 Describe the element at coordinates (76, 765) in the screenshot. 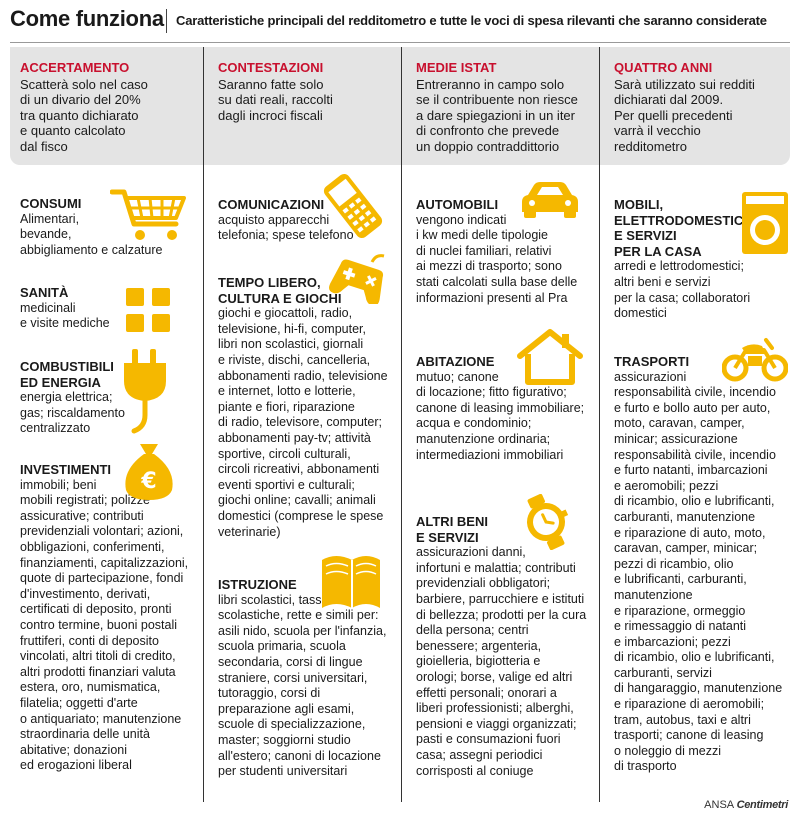

I see `section-line: ed erogazioni liberal` at that location.